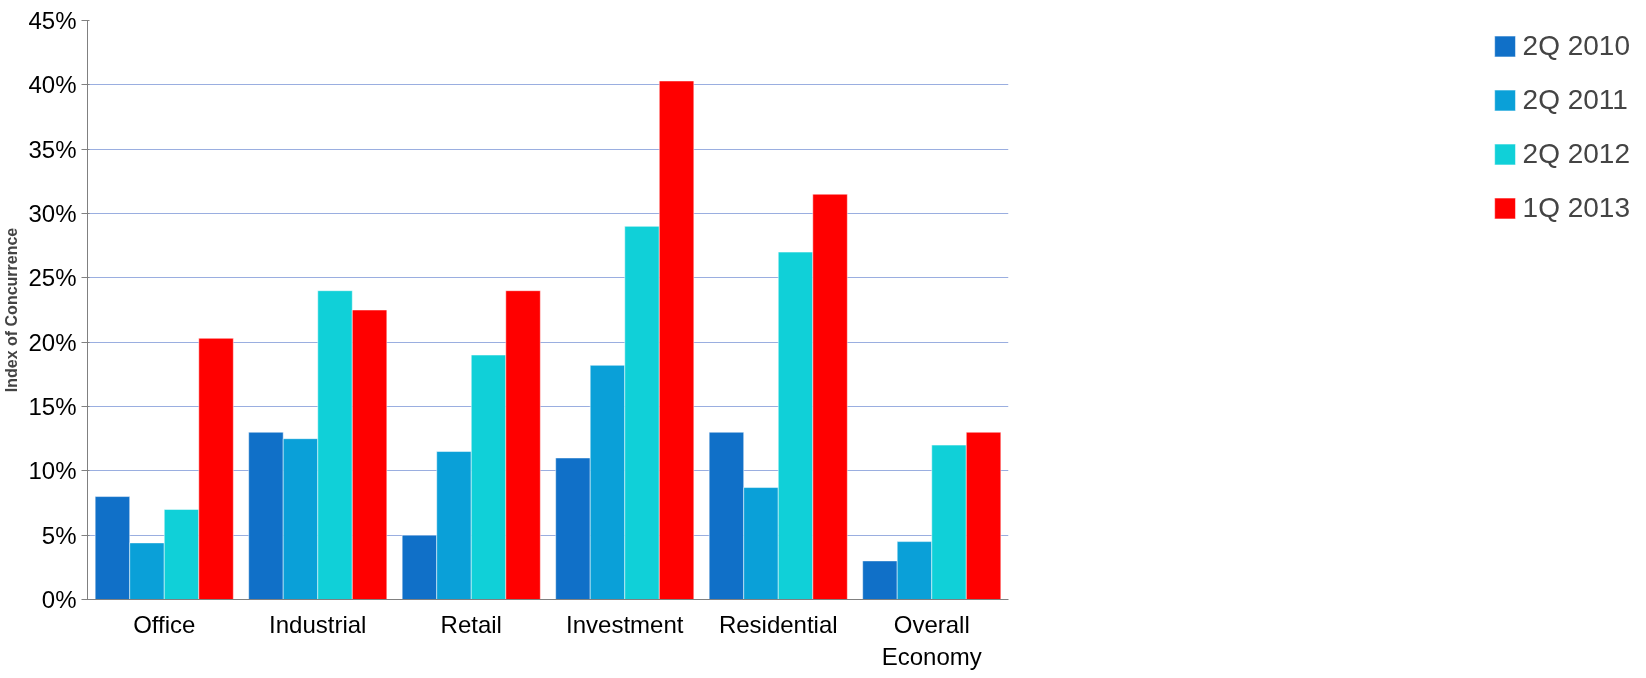 The image size is (1646, 678). What do you see at coordinates (1575, 100) in the screenshot?
I see `legend-label: 2Q 2011` at bounding box center [1575, 100].